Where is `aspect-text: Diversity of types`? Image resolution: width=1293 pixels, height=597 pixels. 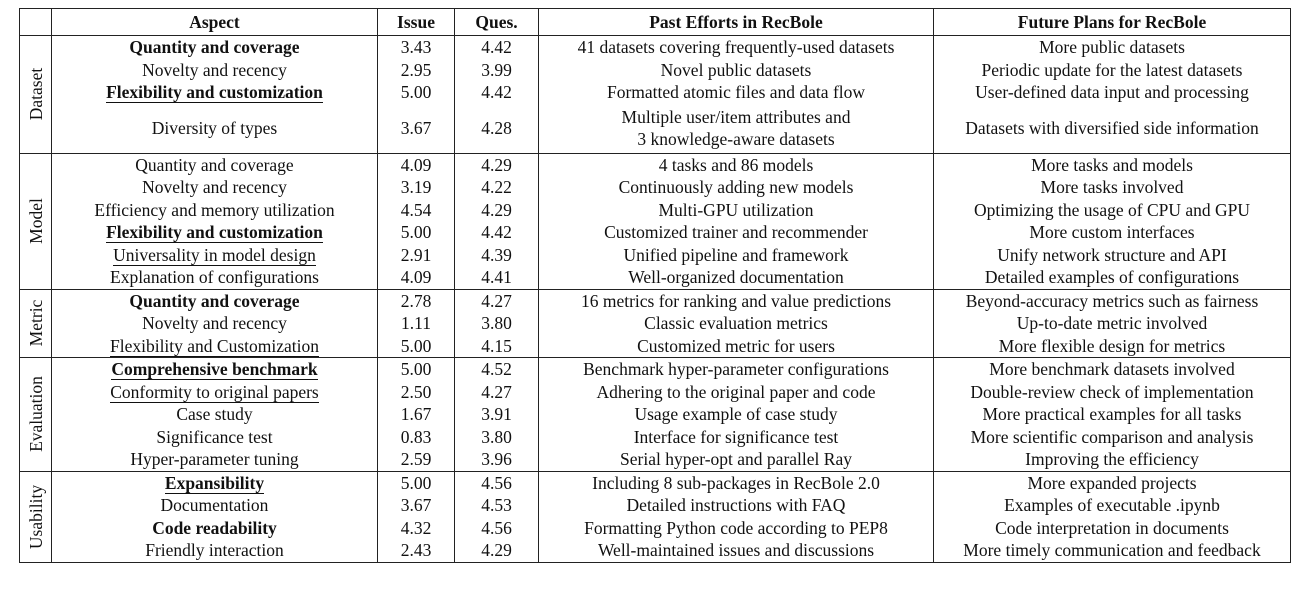
aspect-text: Diversity of types is located at coordinates (214, 127).